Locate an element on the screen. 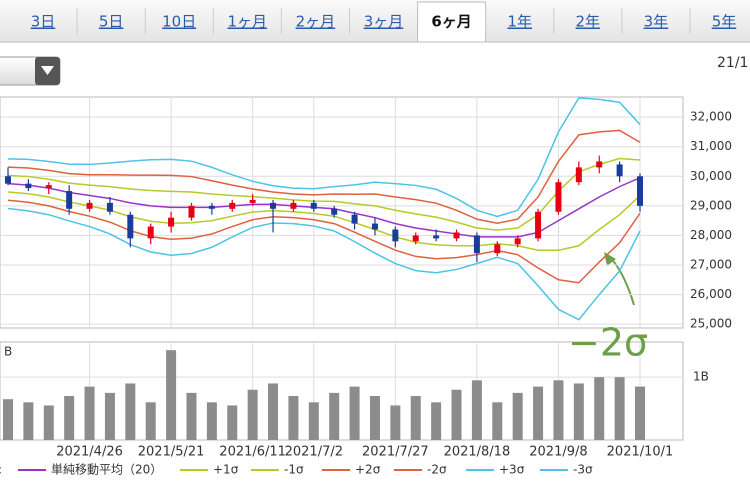 This screenshot has width=750, height=499. selected-tab is located at coordinates (452, 22).